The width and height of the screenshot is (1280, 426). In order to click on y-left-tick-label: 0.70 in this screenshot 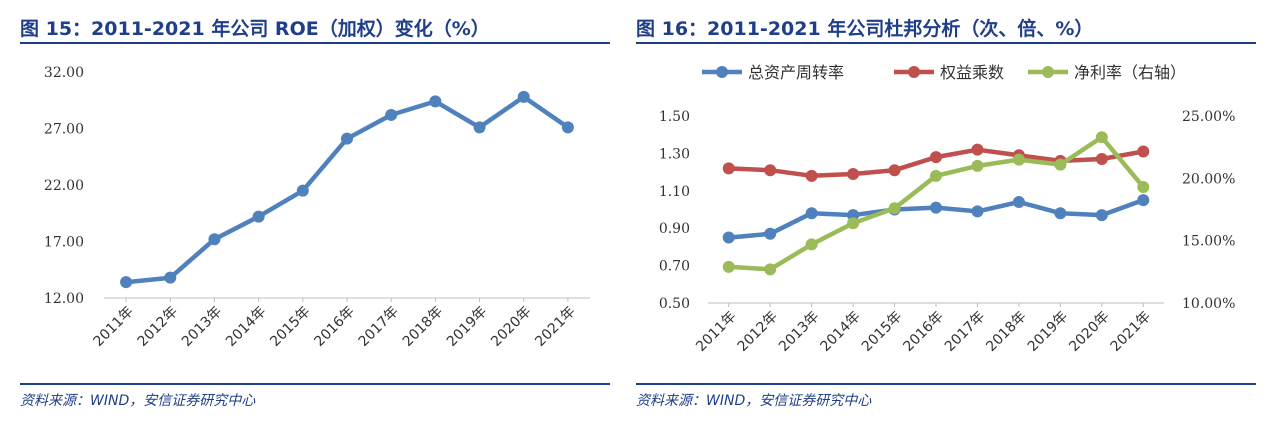, I will do `click(674, 267)`.